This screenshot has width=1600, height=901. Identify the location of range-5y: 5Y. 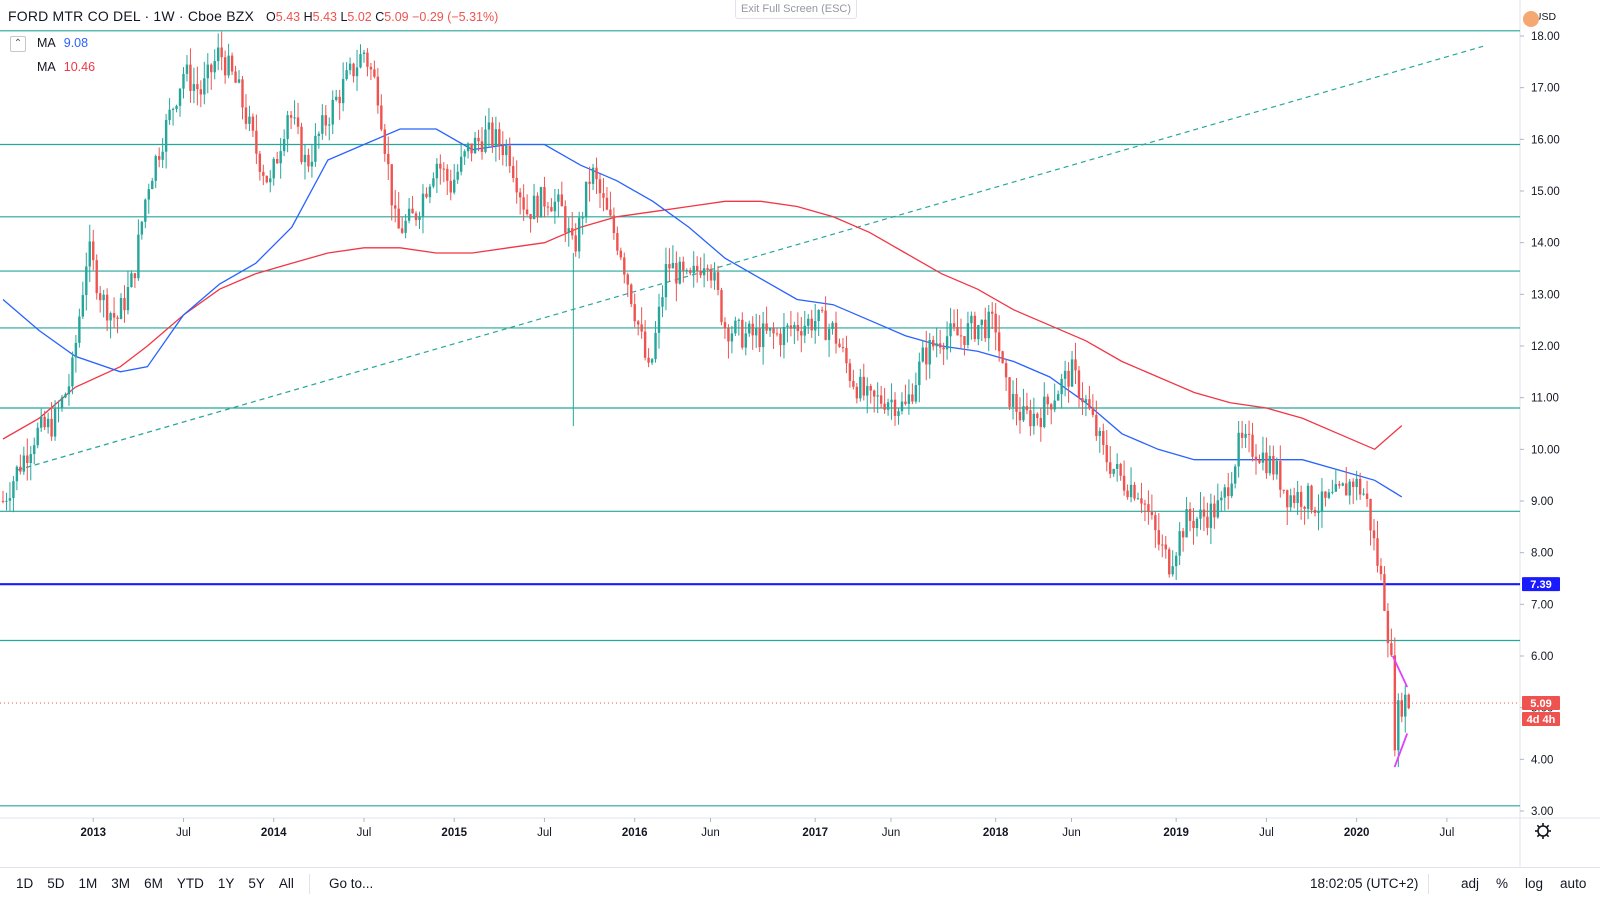
(256, 883).